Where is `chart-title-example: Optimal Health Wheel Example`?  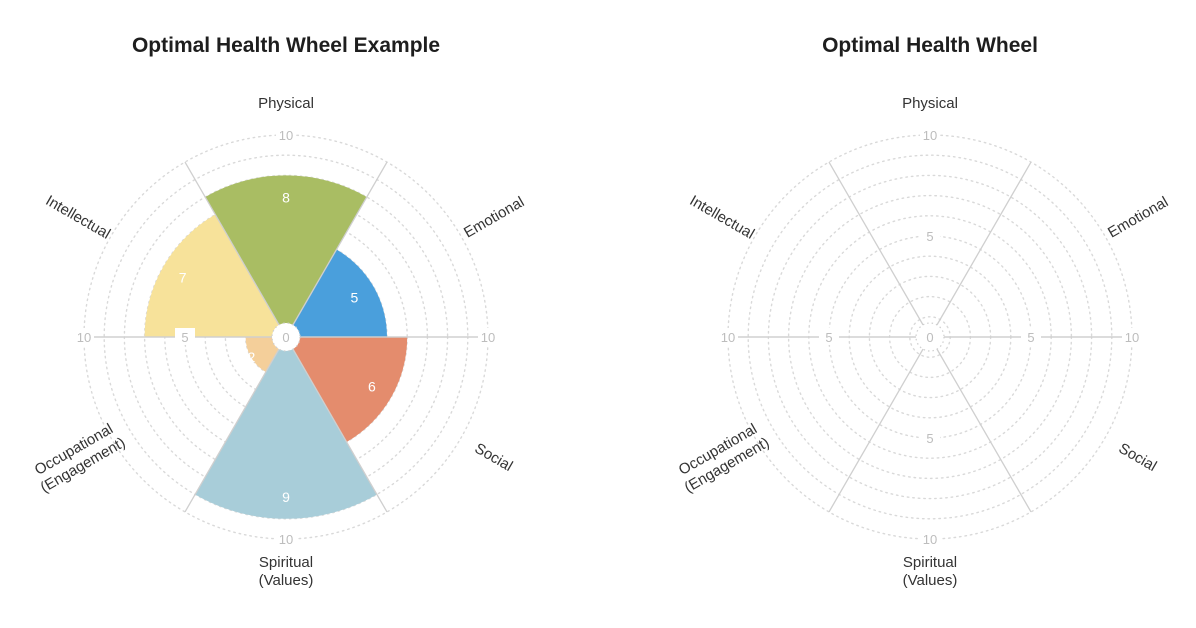
chart-title-example: Optimal Health Wheel Example is located at coordinates (286, 45).